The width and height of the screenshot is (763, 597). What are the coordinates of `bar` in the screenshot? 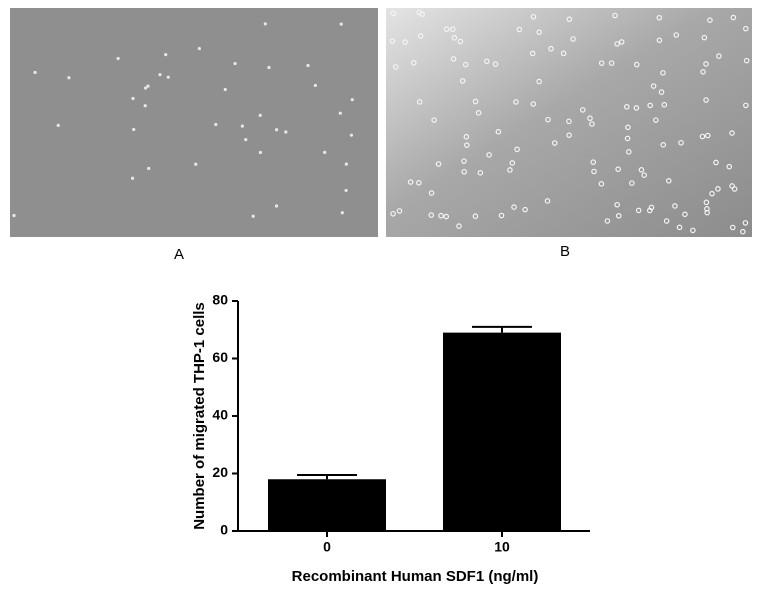 It's located at (502, 431).